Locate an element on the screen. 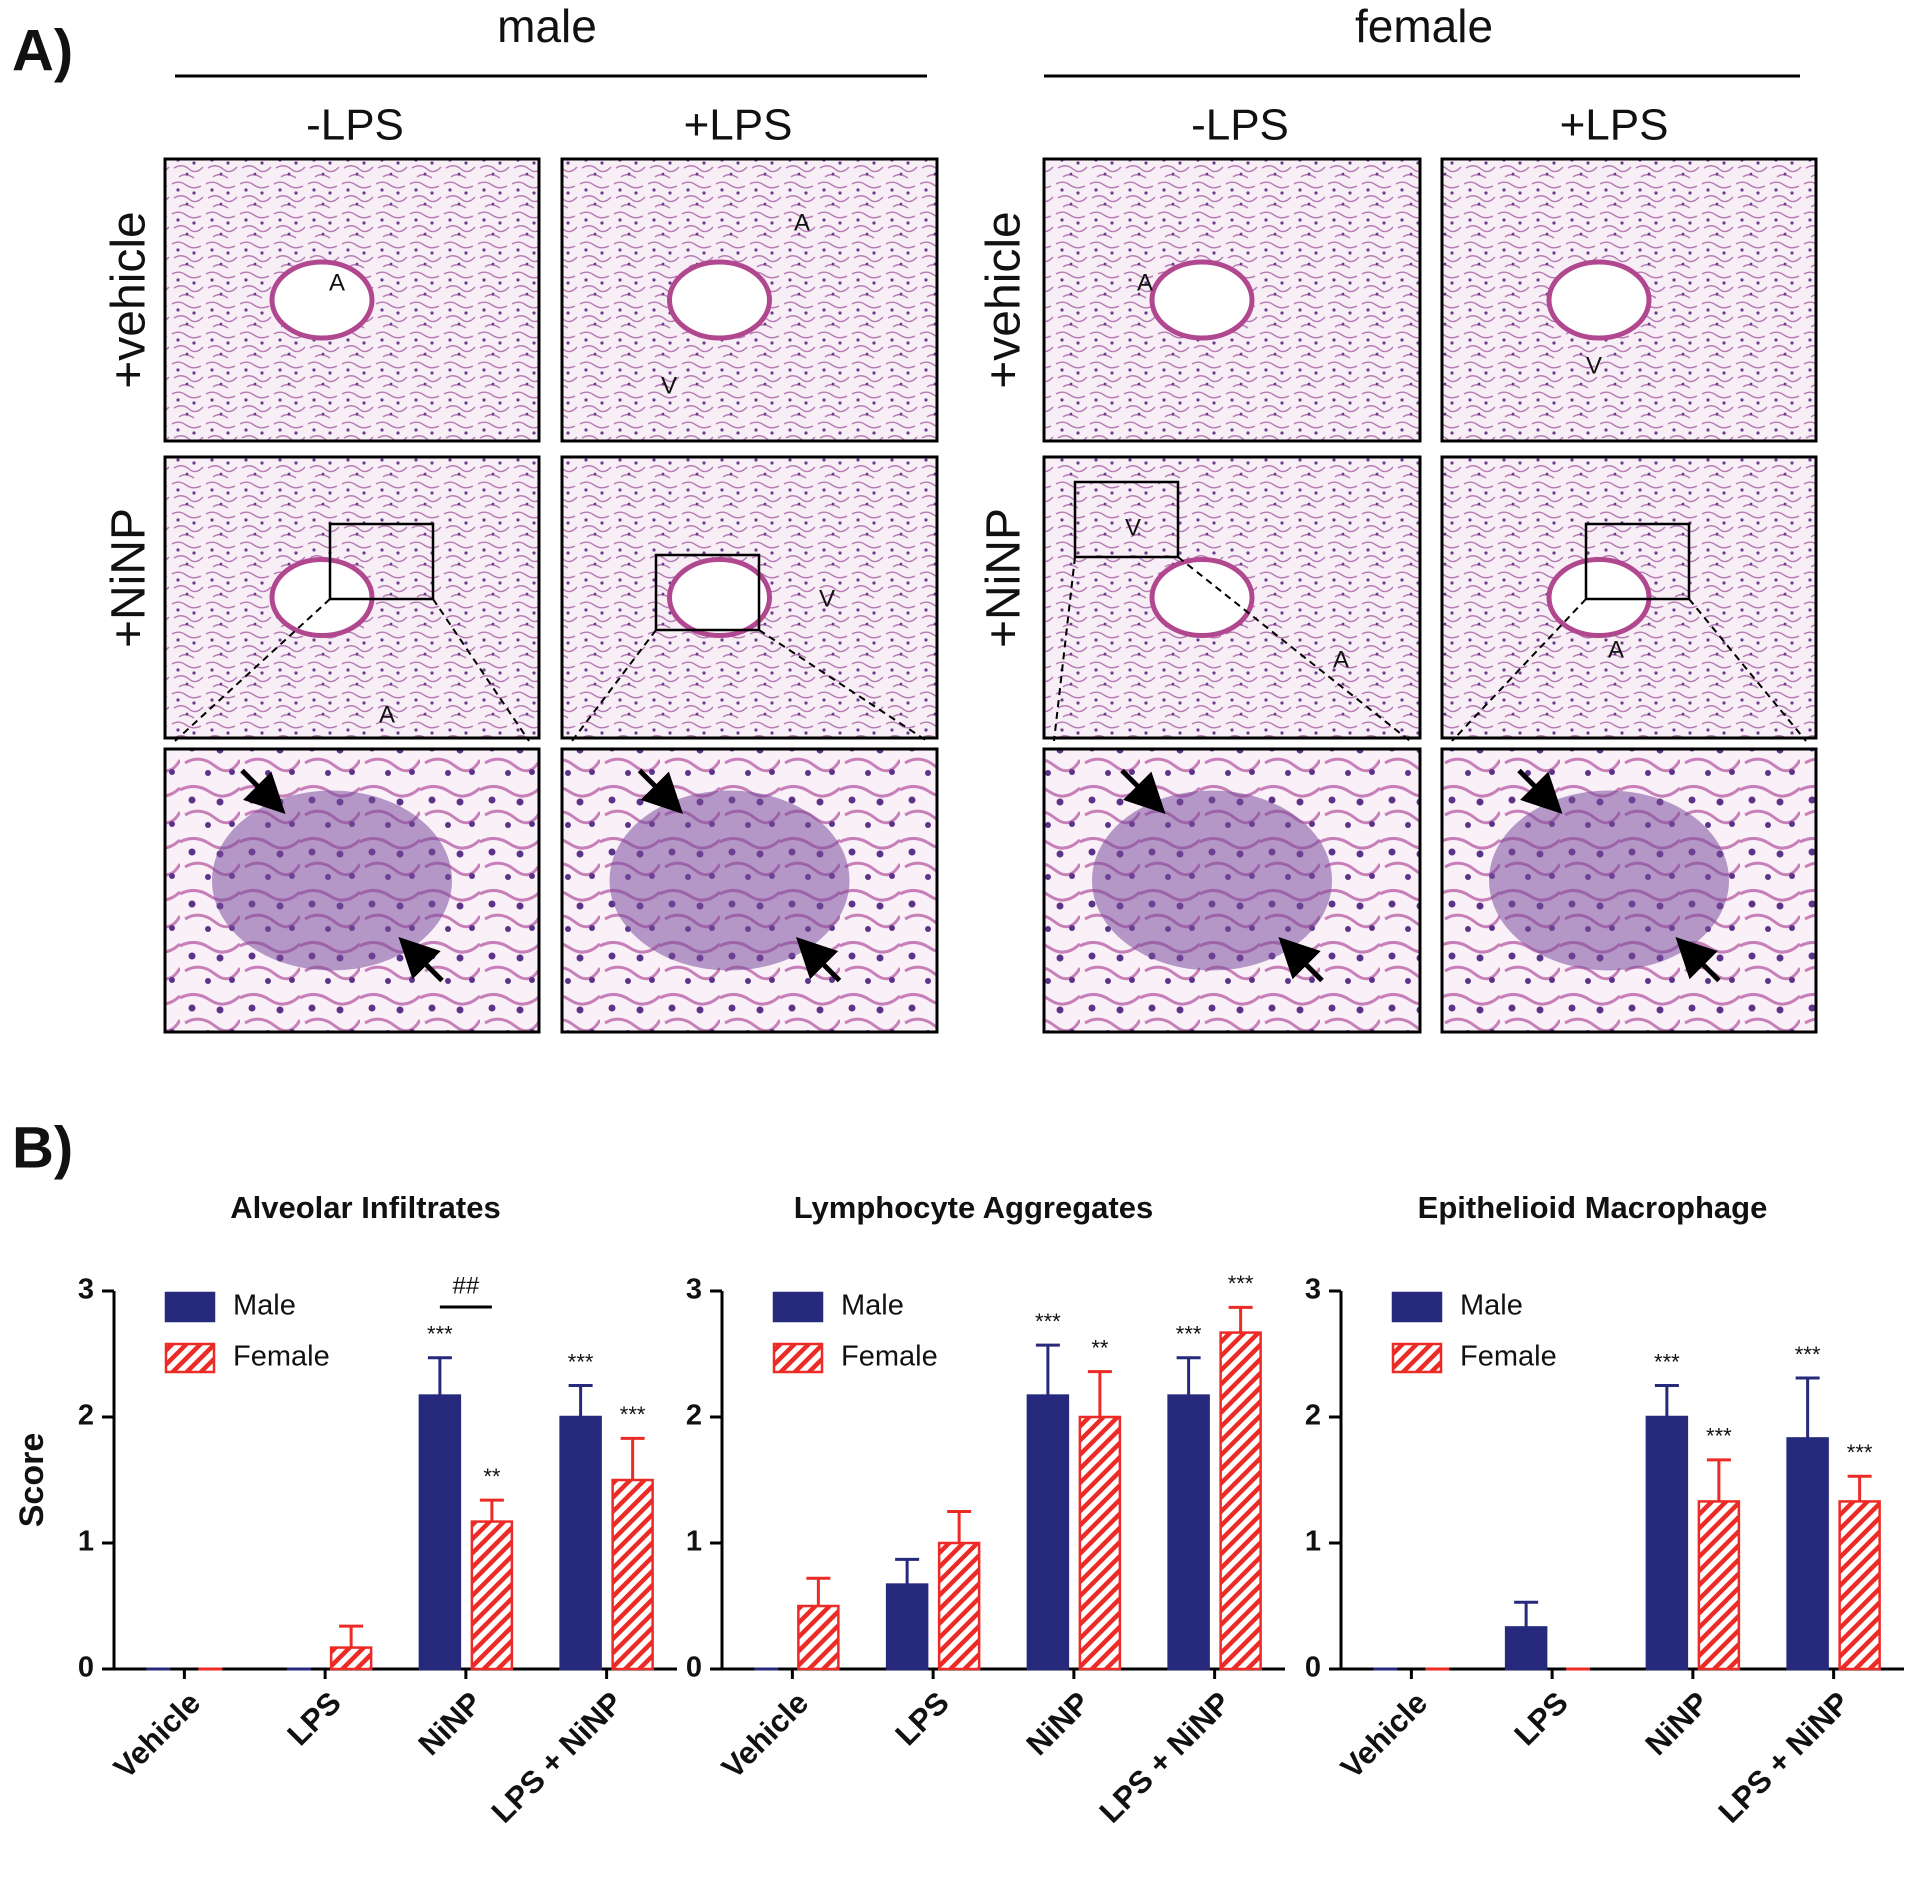  infiltrate is located at coordinates (729, 880).